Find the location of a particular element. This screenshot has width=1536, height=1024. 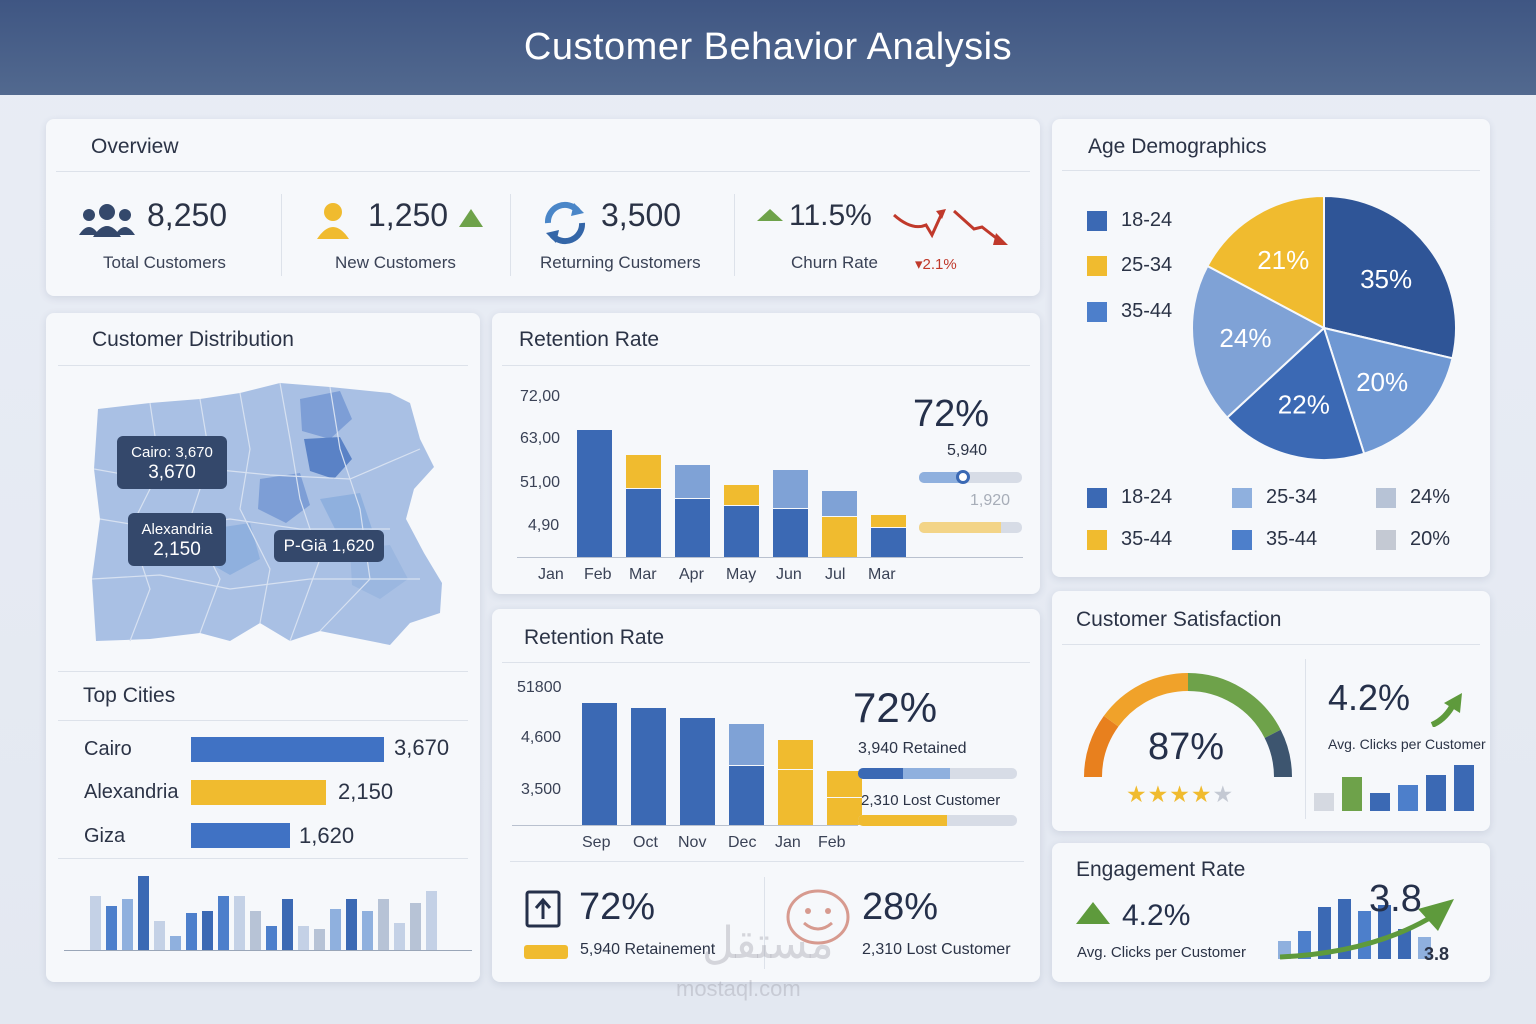

city-value: 3,670 is located at coordinates (422, 747).